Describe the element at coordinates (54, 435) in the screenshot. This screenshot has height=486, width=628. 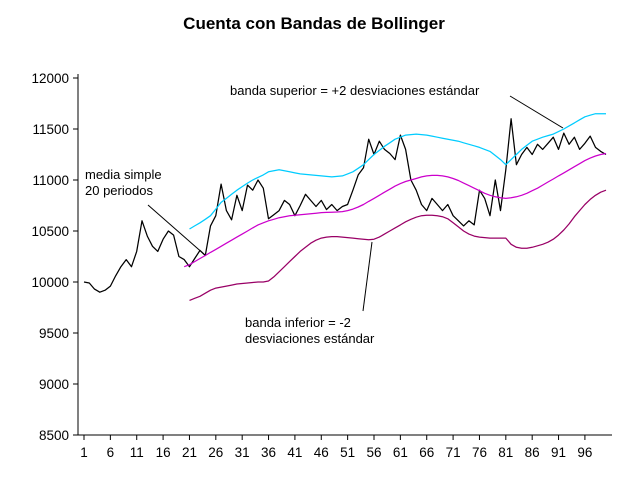
I see `y-tick-label: 8500` at that location.